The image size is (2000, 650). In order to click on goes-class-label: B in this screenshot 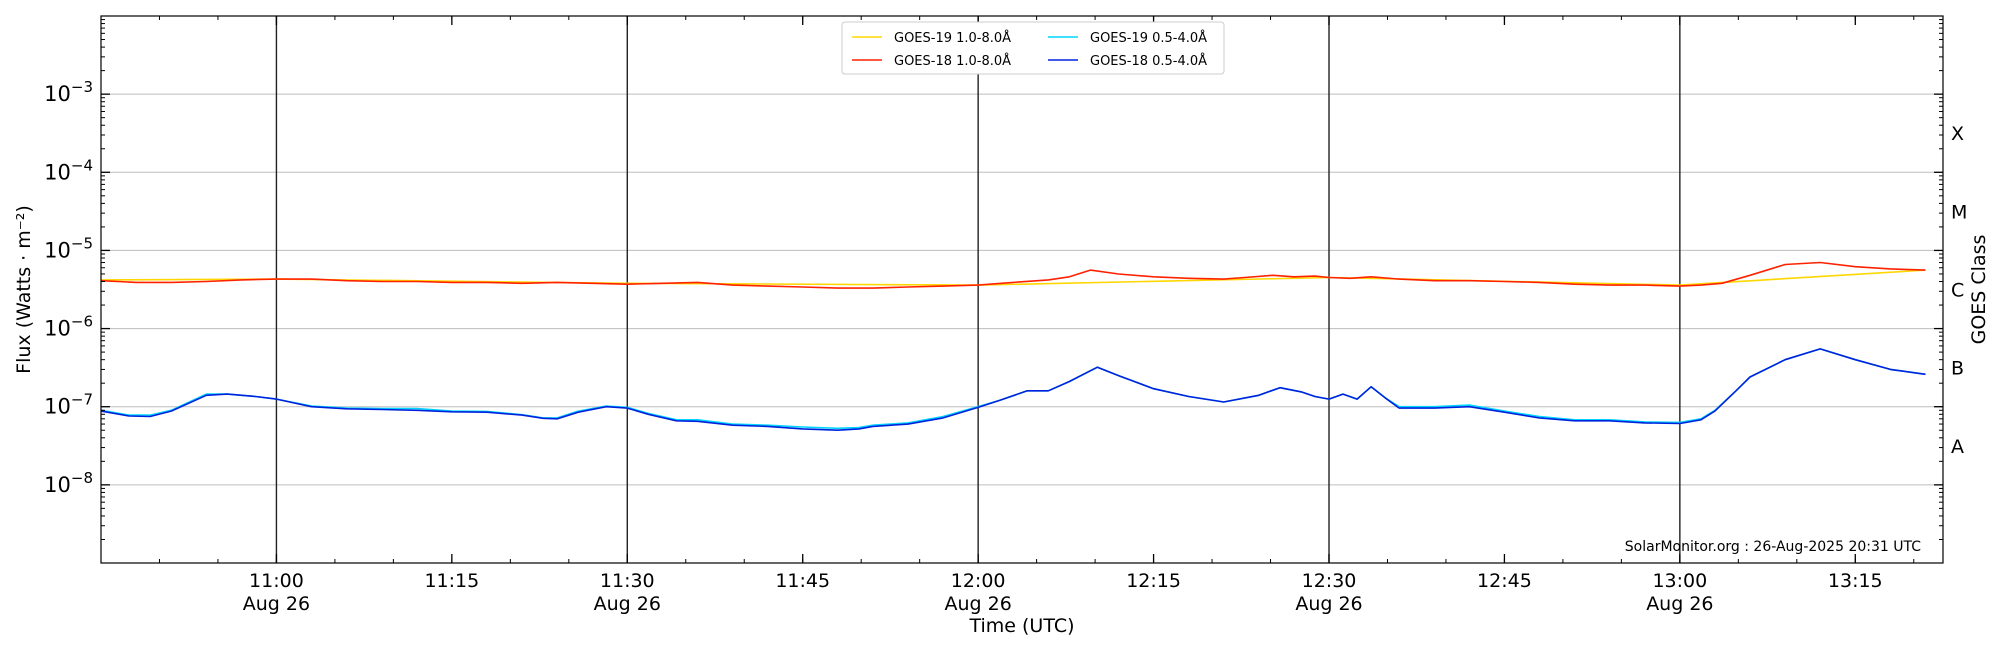, I will do `click(1957, 369)`.